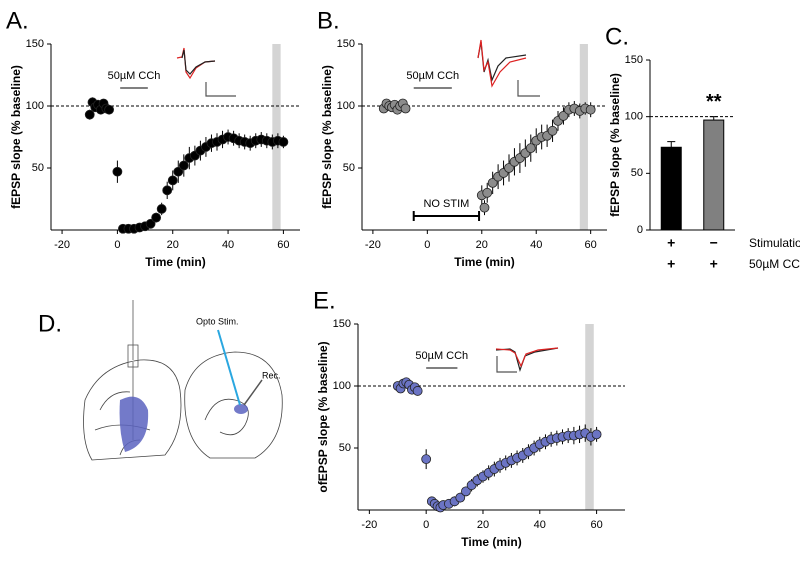  What do you see at coordinates (206, 72) in the screenshot?
I see `inset-trace-a` at bounding box center [206, 72].